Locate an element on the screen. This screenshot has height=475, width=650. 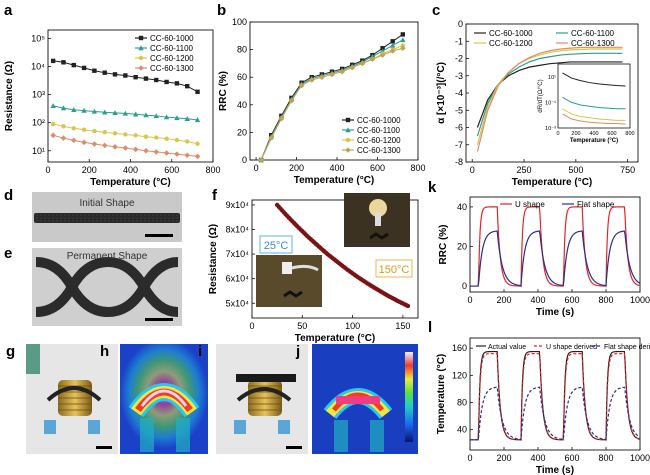
y-axis-label: α [×10⁻³](/°C) is located at coordinates (441, 93).